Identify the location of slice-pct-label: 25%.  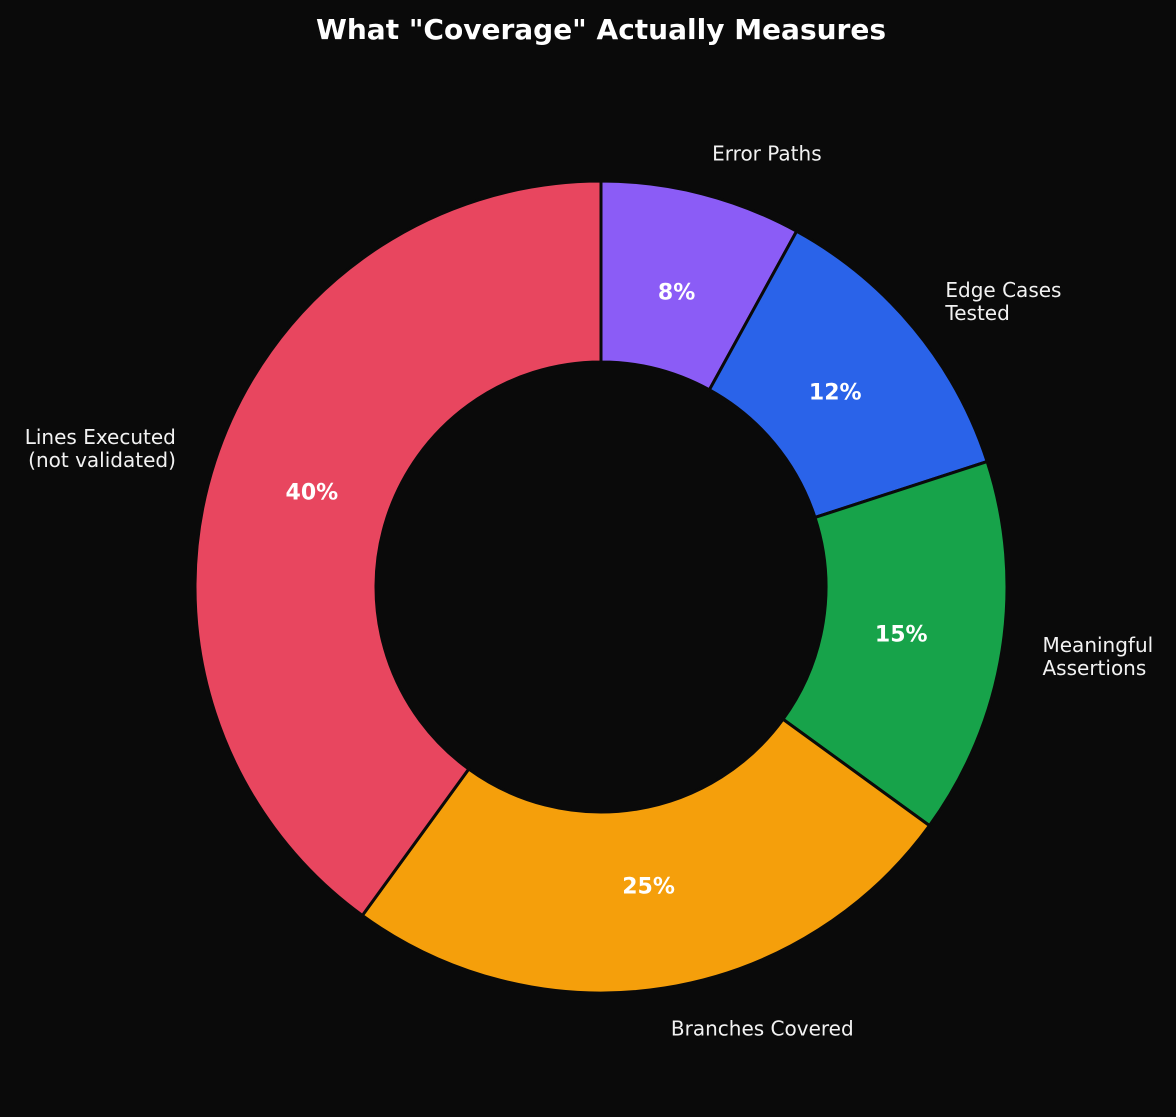
(648, 887).